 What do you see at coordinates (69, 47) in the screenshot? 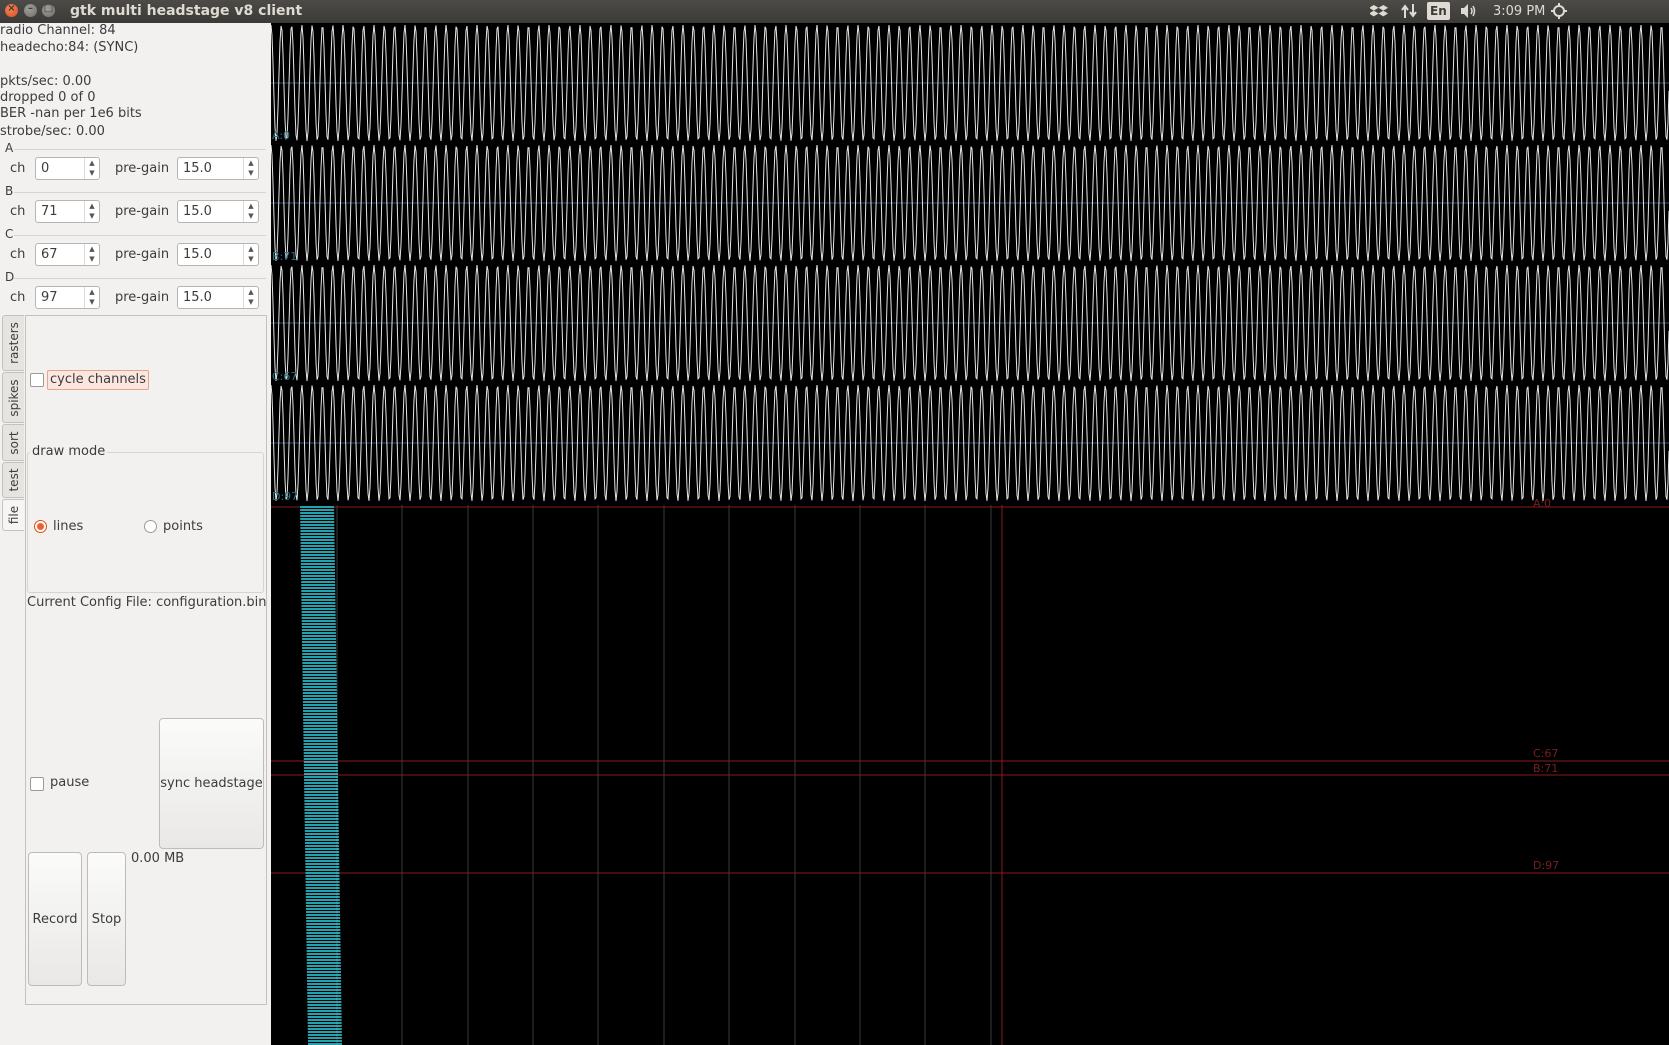
I see `headecho-status: headecho:84: (SYNC)` at bounding box center [69, 47].